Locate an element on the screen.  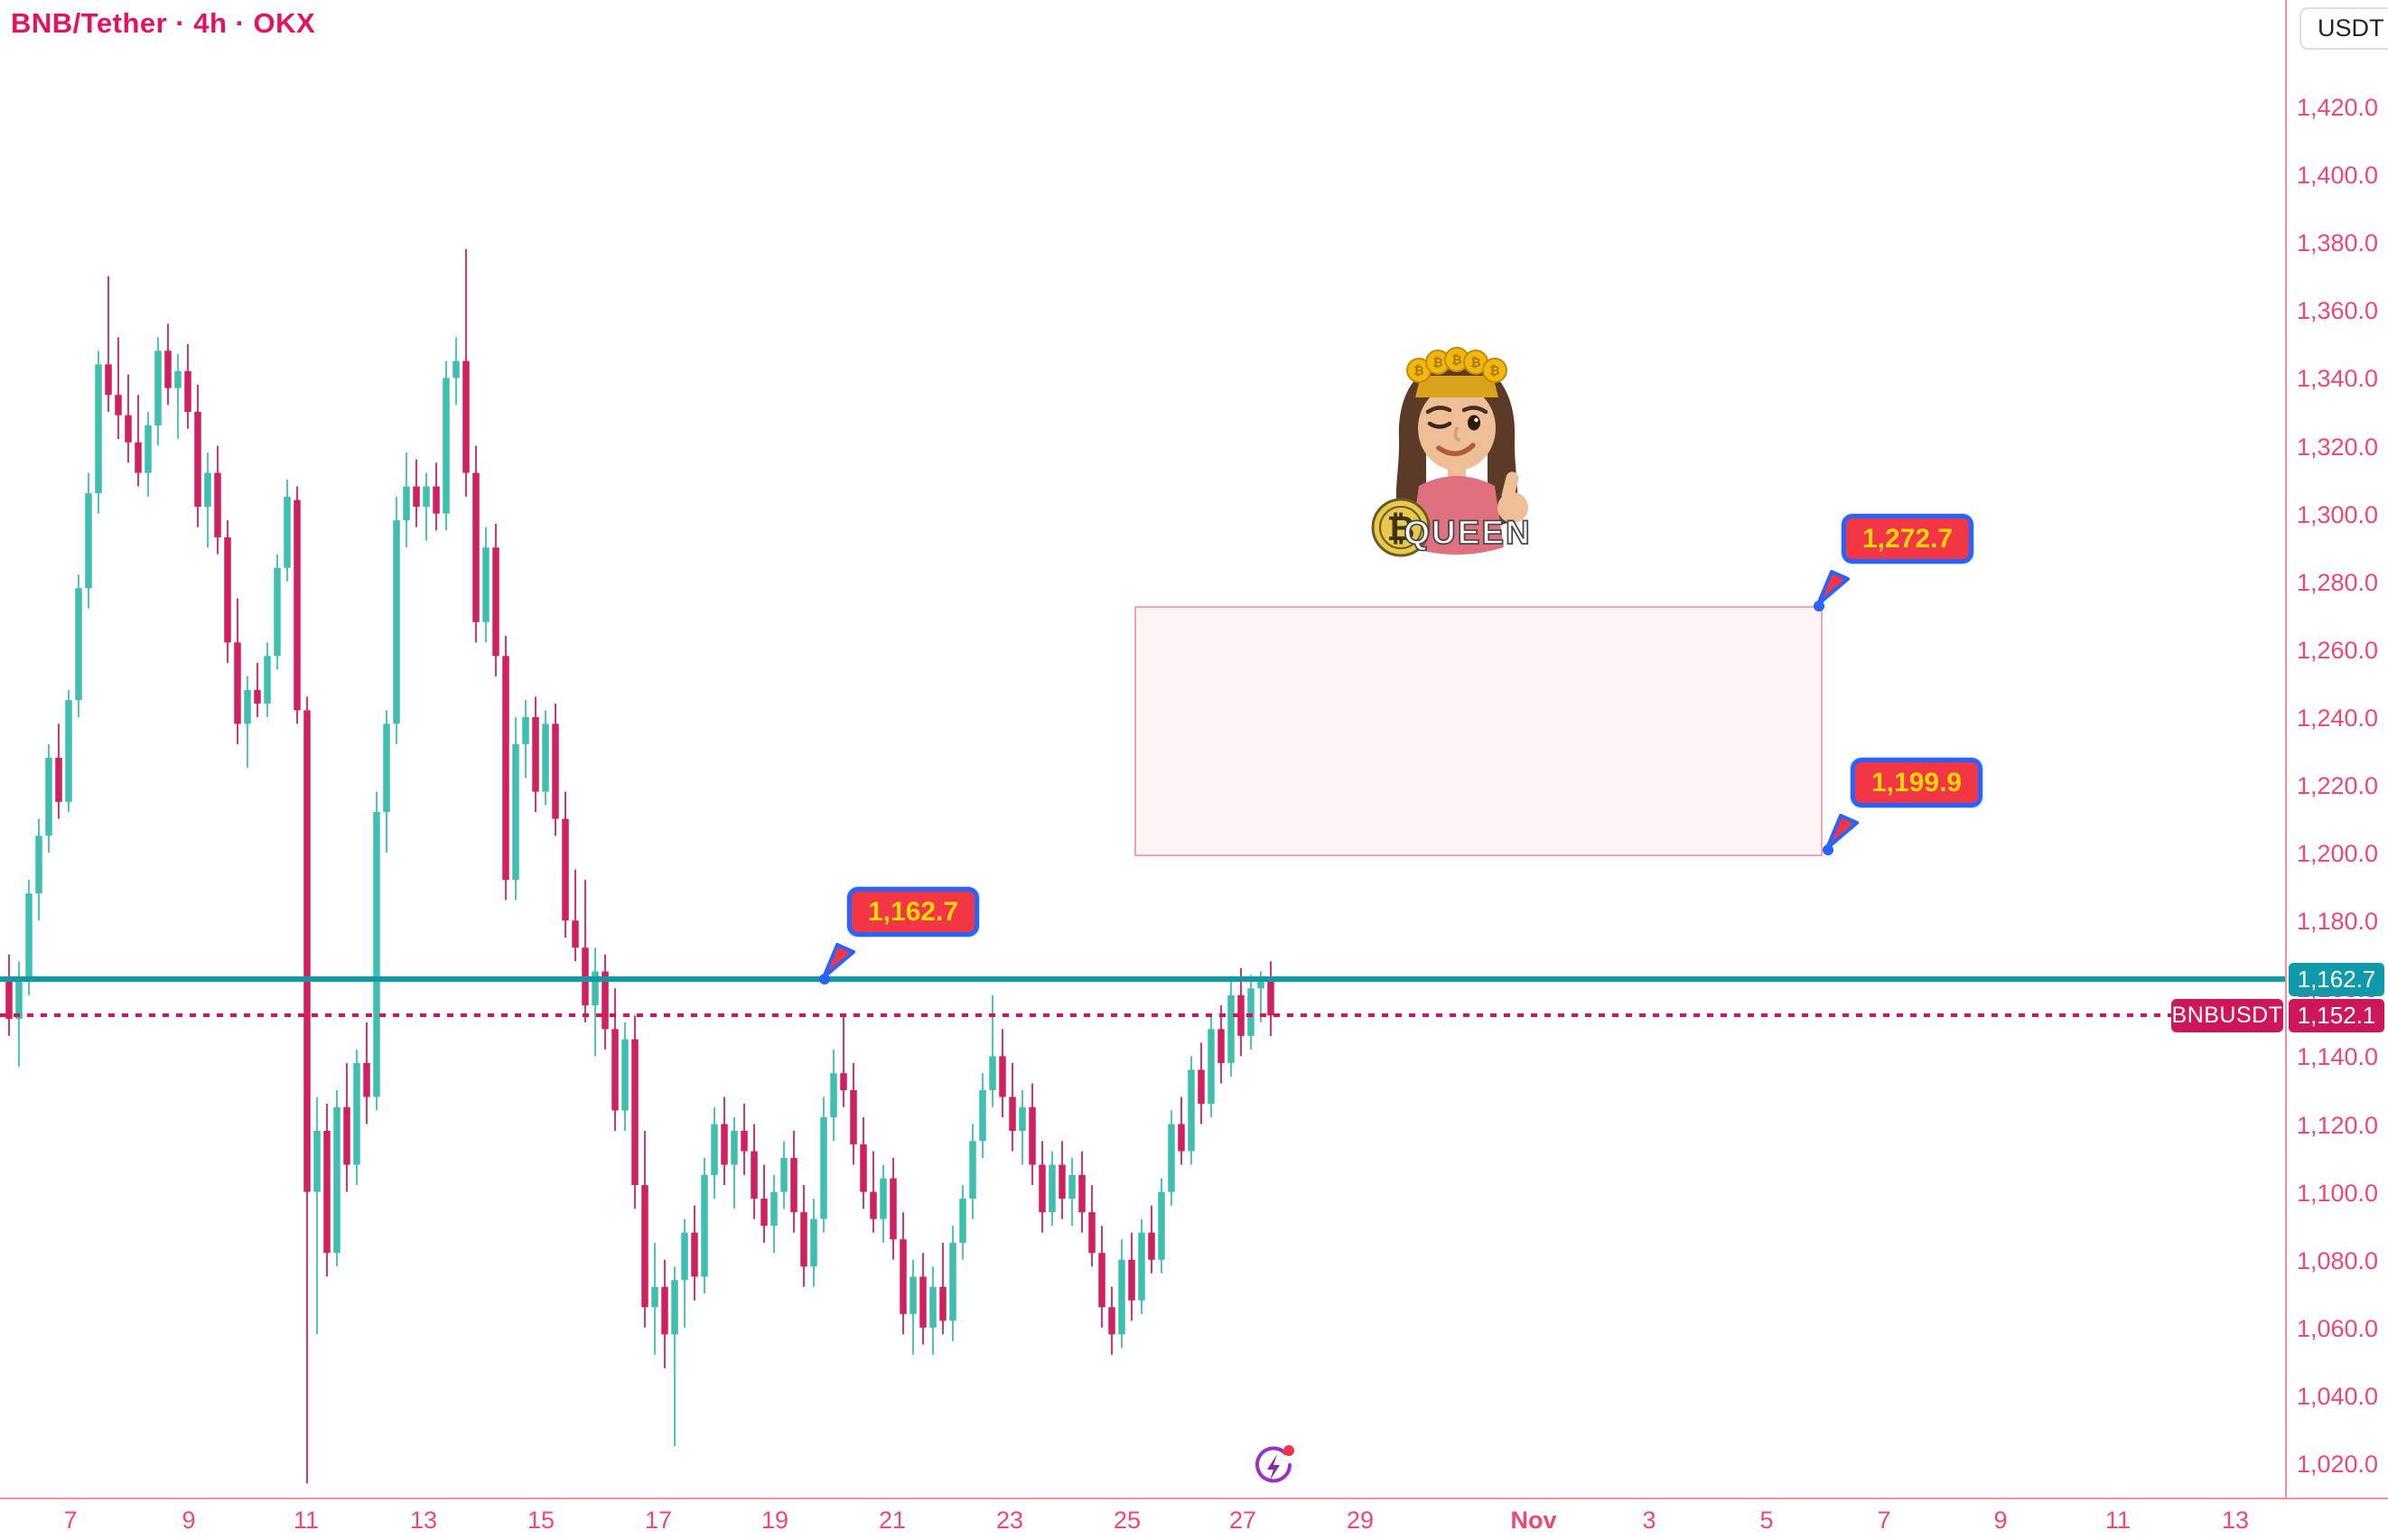
date-axis-label: 27 is located at coordinates (1242, 1520).